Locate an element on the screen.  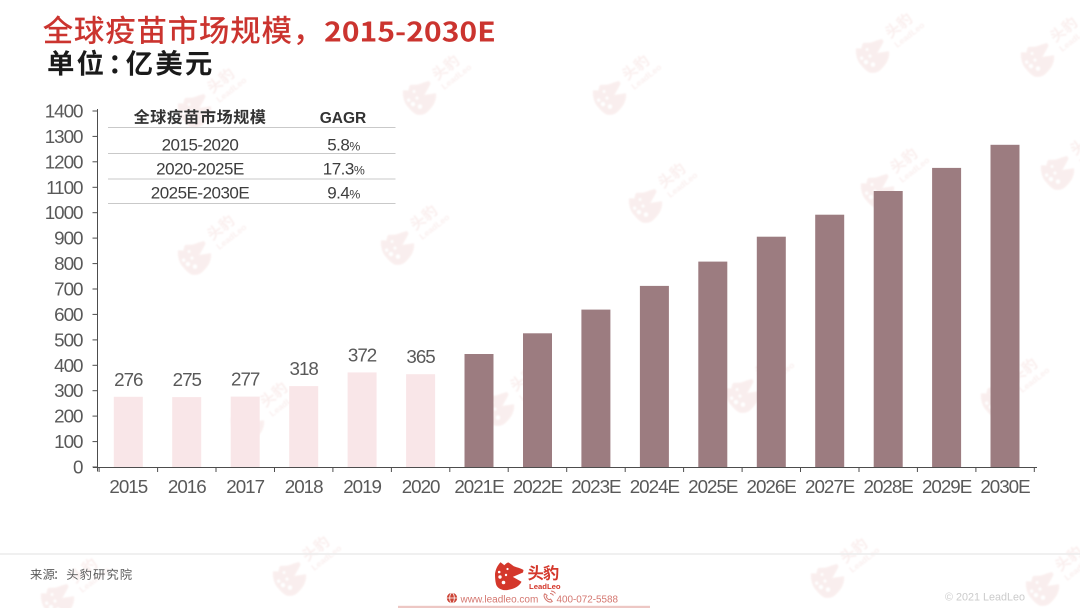
svg-text: 1400 is located at coordinates (64, 111).